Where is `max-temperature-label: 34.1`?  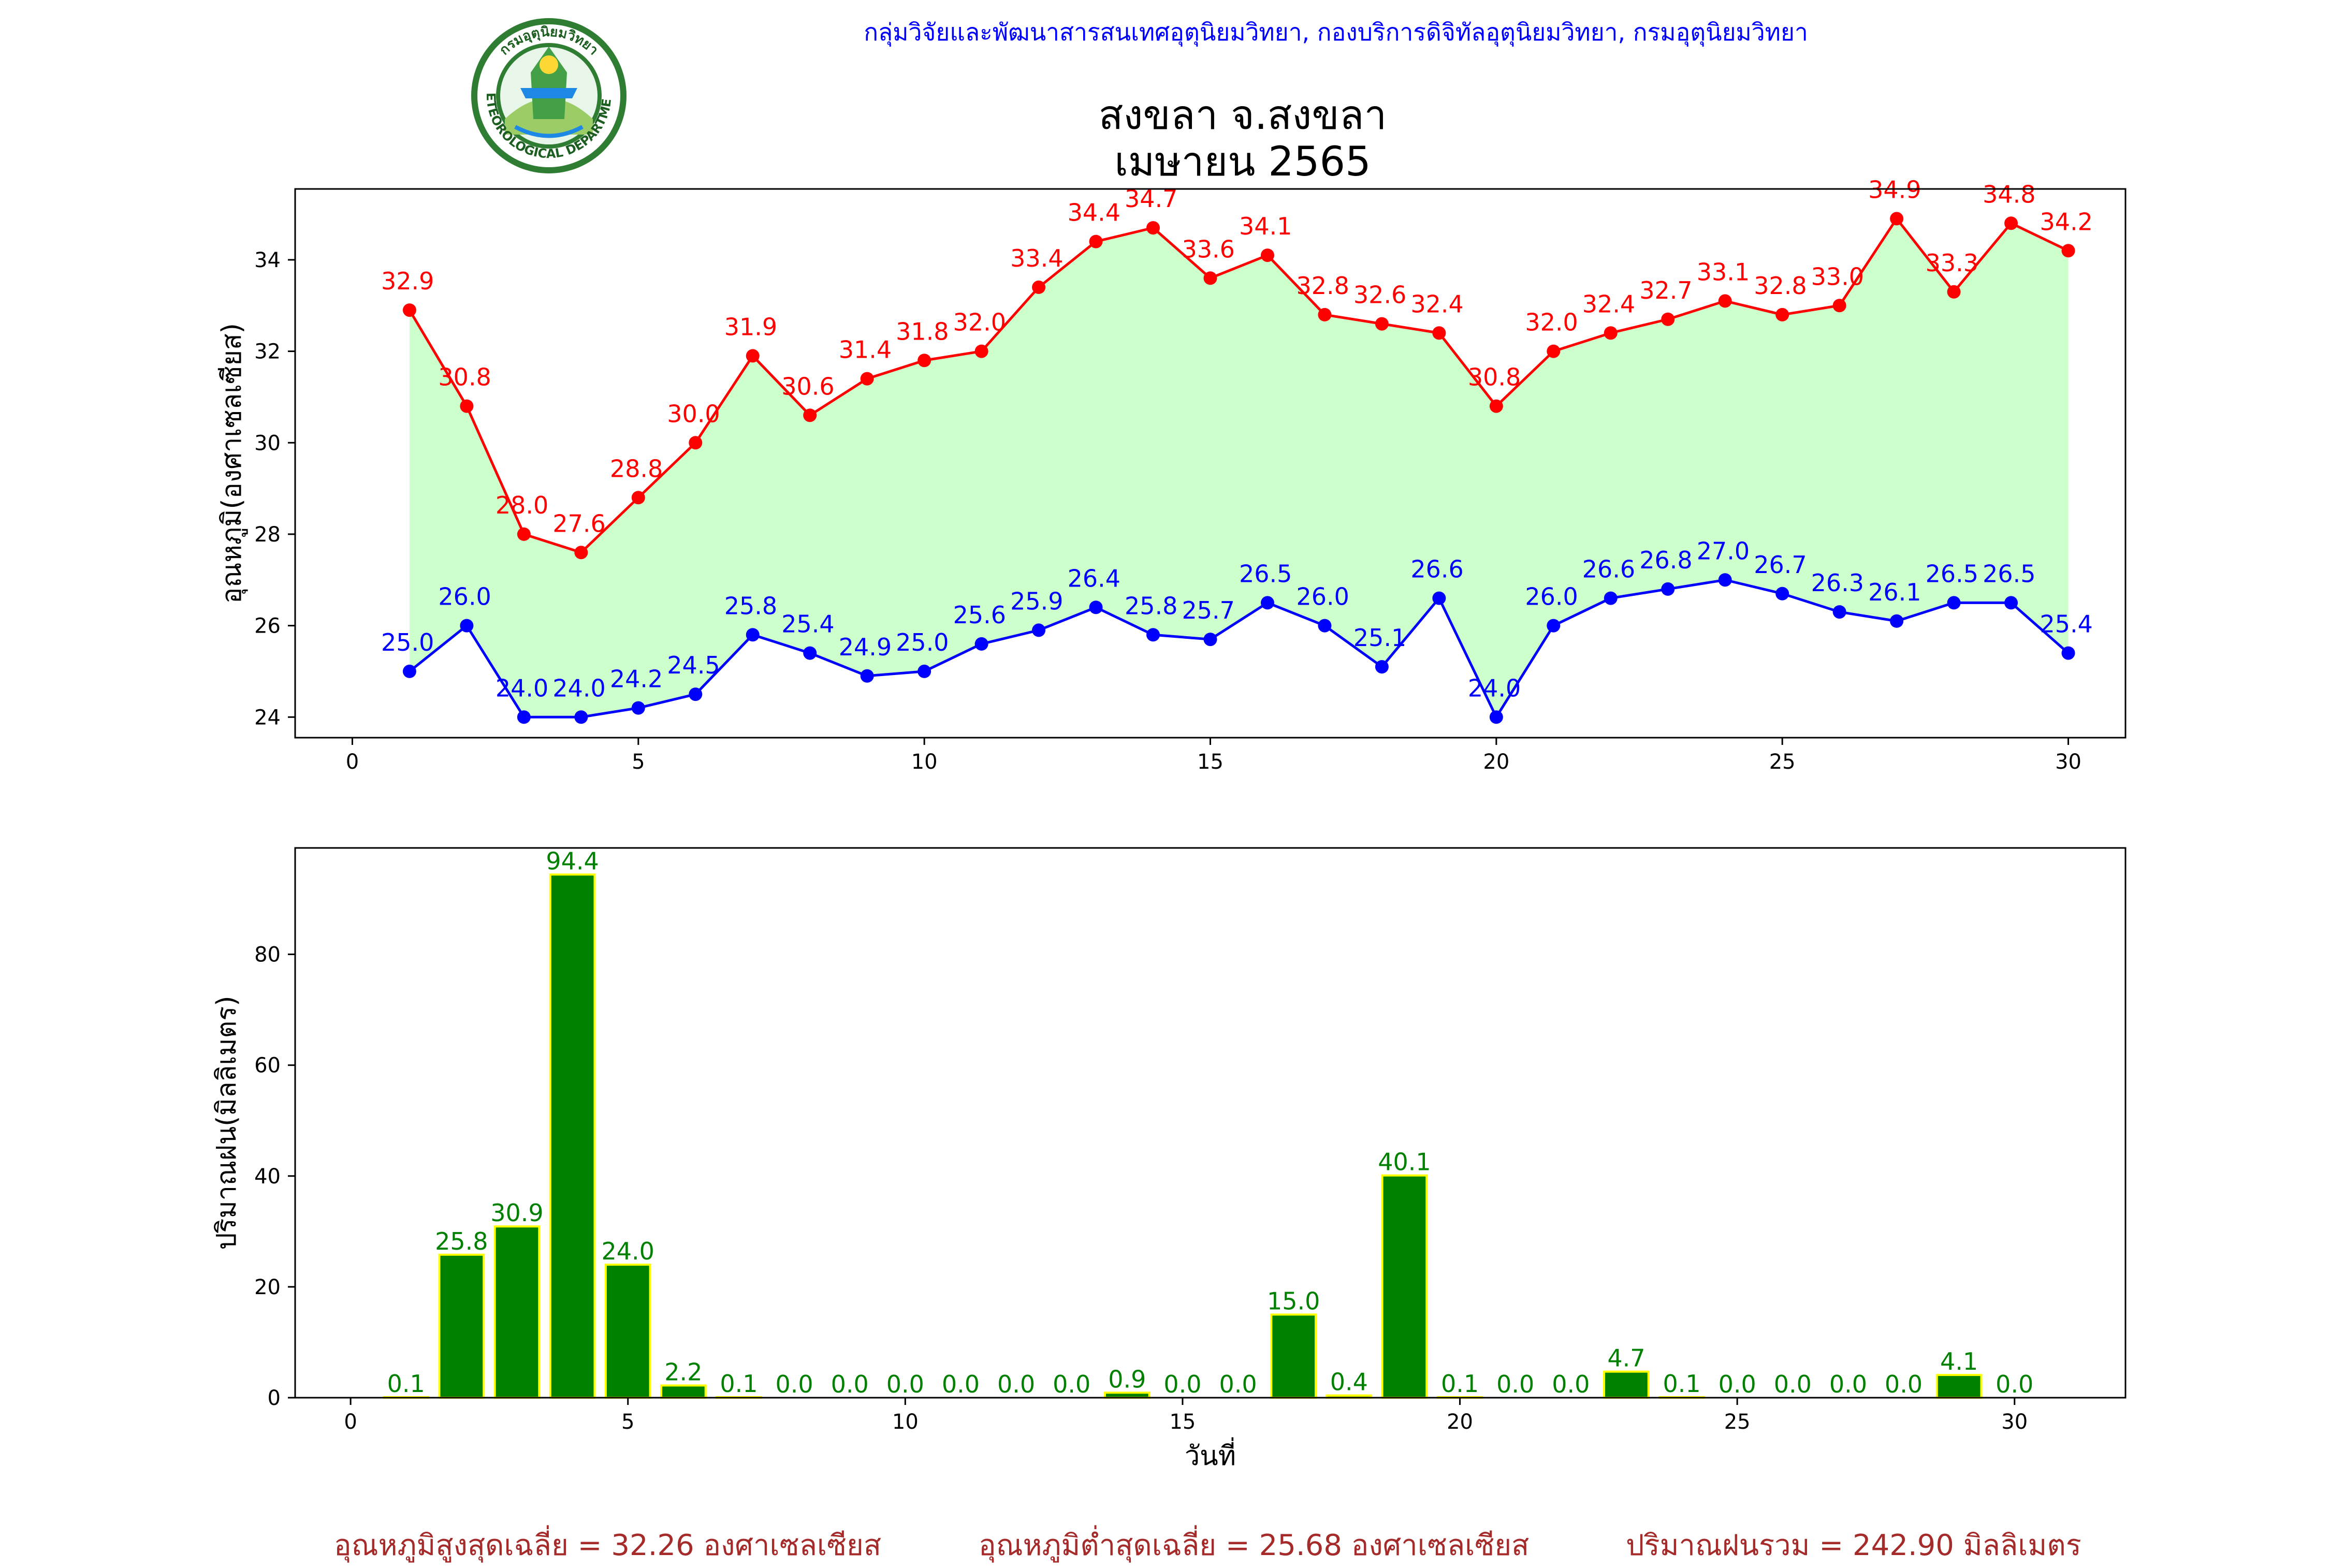 max-temperature-label: 34.1 is located at coordinates (1265, 226).